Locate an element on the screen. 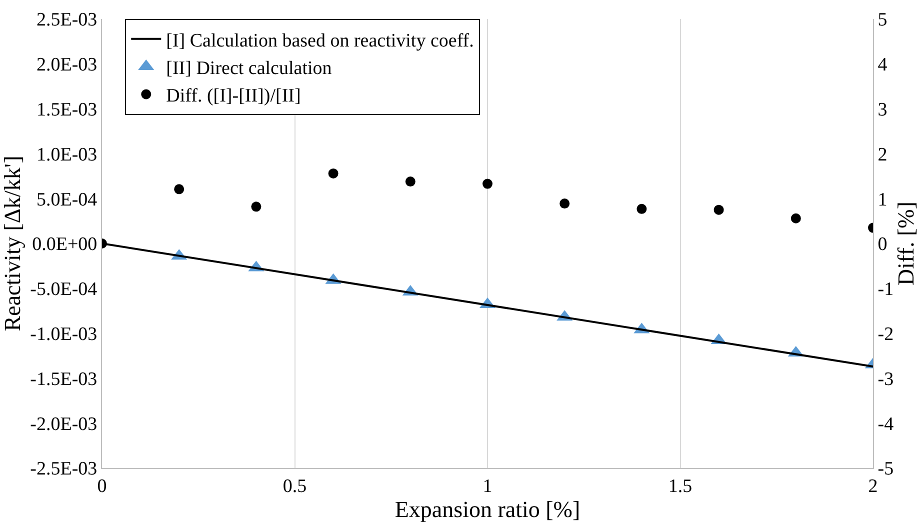 The width and height of the screenshot is (924, 525). x-axis-title: Expansion ratio [%] is located at coordinates (487, 509).